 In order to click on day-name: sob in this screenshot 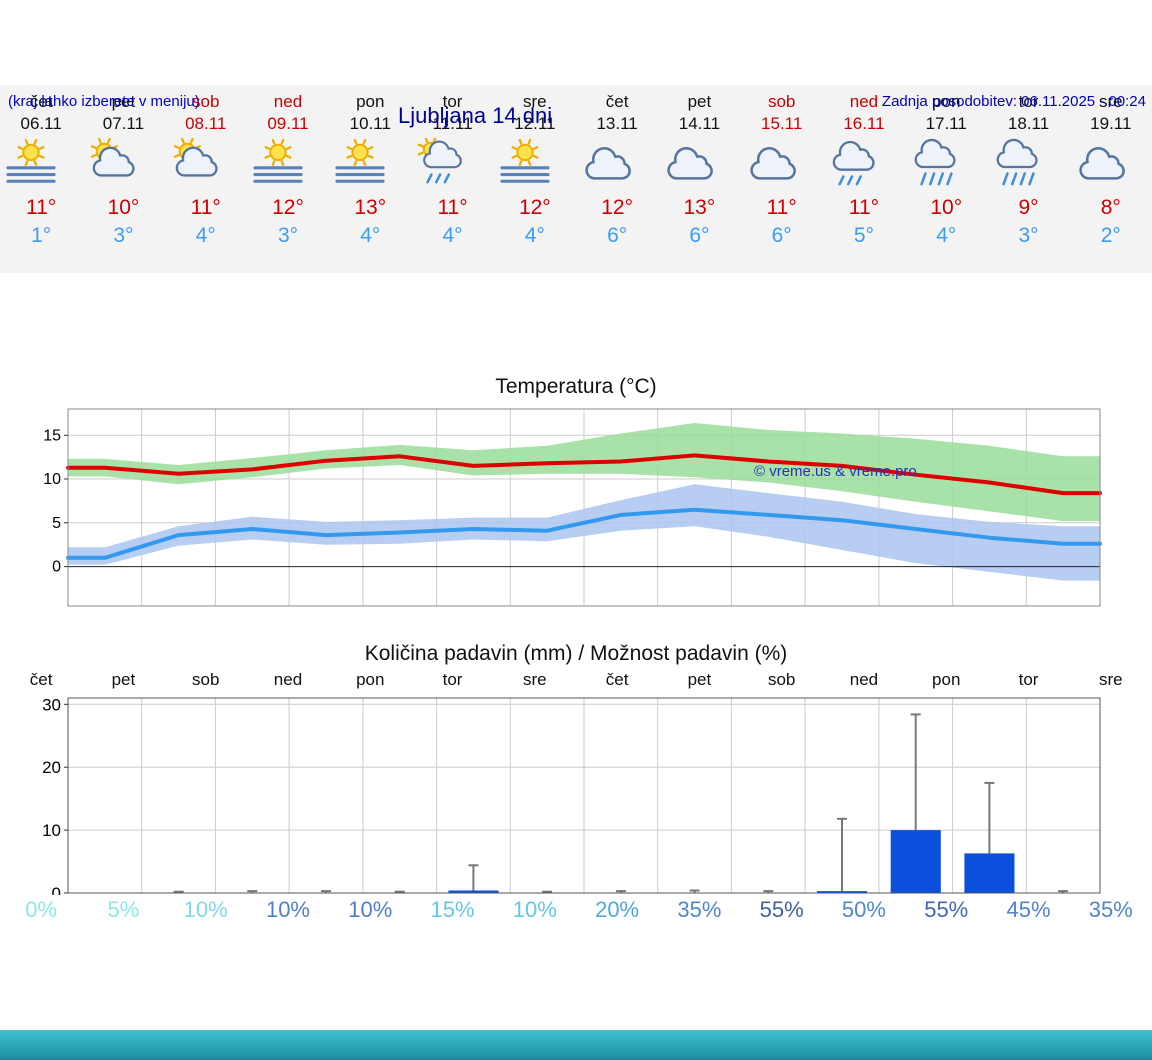, I will do `click(781, 101)`.